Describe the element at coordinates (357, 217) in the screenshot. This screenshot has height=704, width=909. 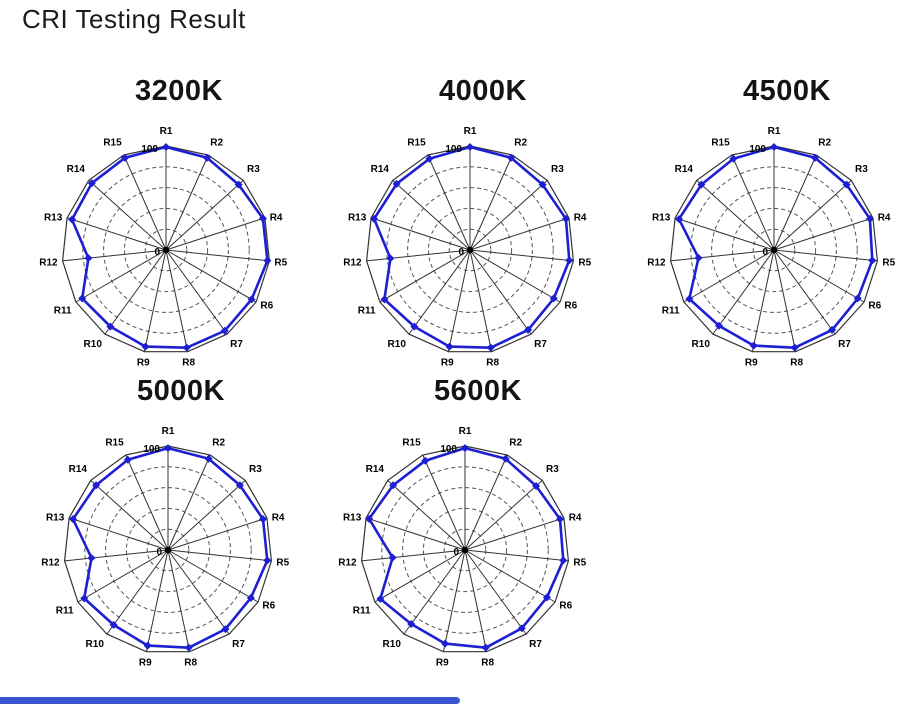
I see `axis-label: R13` at that location.